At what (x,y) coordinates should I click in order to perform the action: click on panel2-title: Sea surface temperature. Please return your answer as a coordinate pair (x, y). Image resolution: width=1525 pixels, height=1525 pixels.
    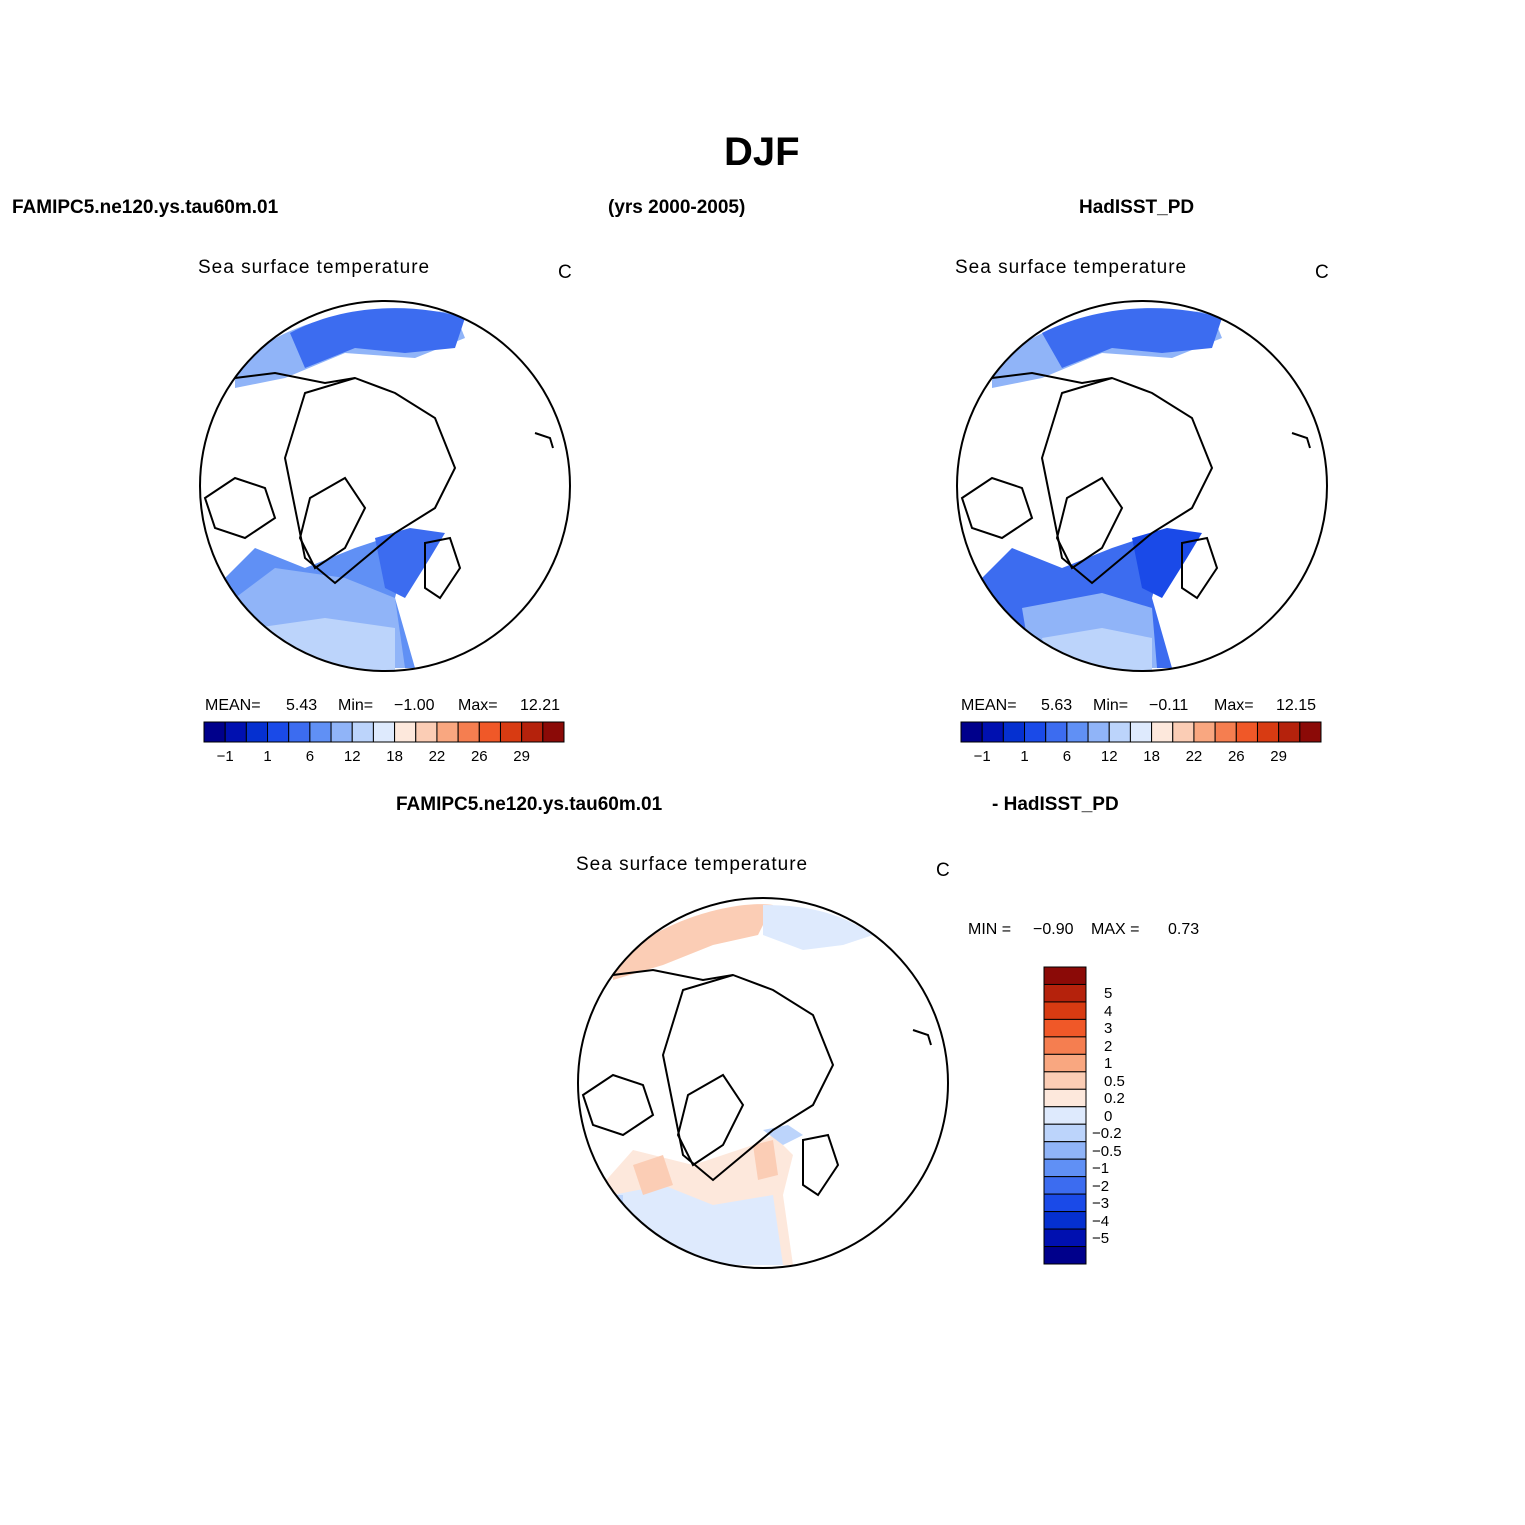
    Looking at the image, I should click on (1071, 267).